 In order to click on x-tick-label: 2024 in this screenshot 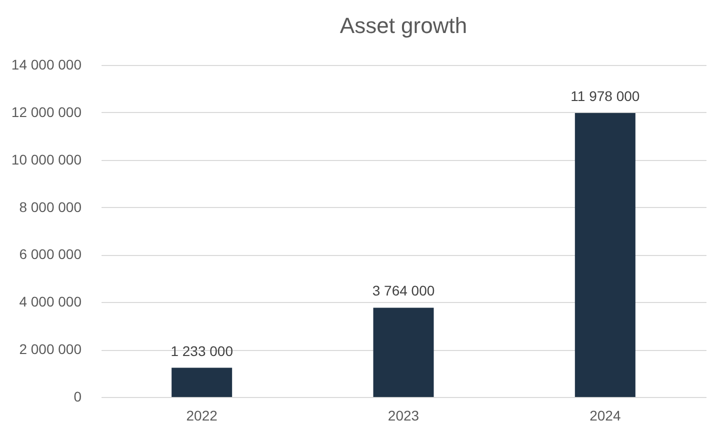, I will do `click(605, 416)`.